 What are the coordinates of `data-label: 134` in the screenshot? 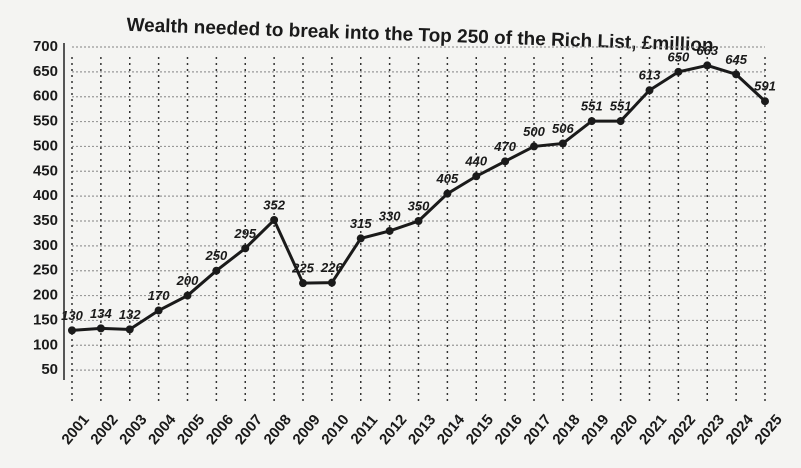 It's located at (101, 313).